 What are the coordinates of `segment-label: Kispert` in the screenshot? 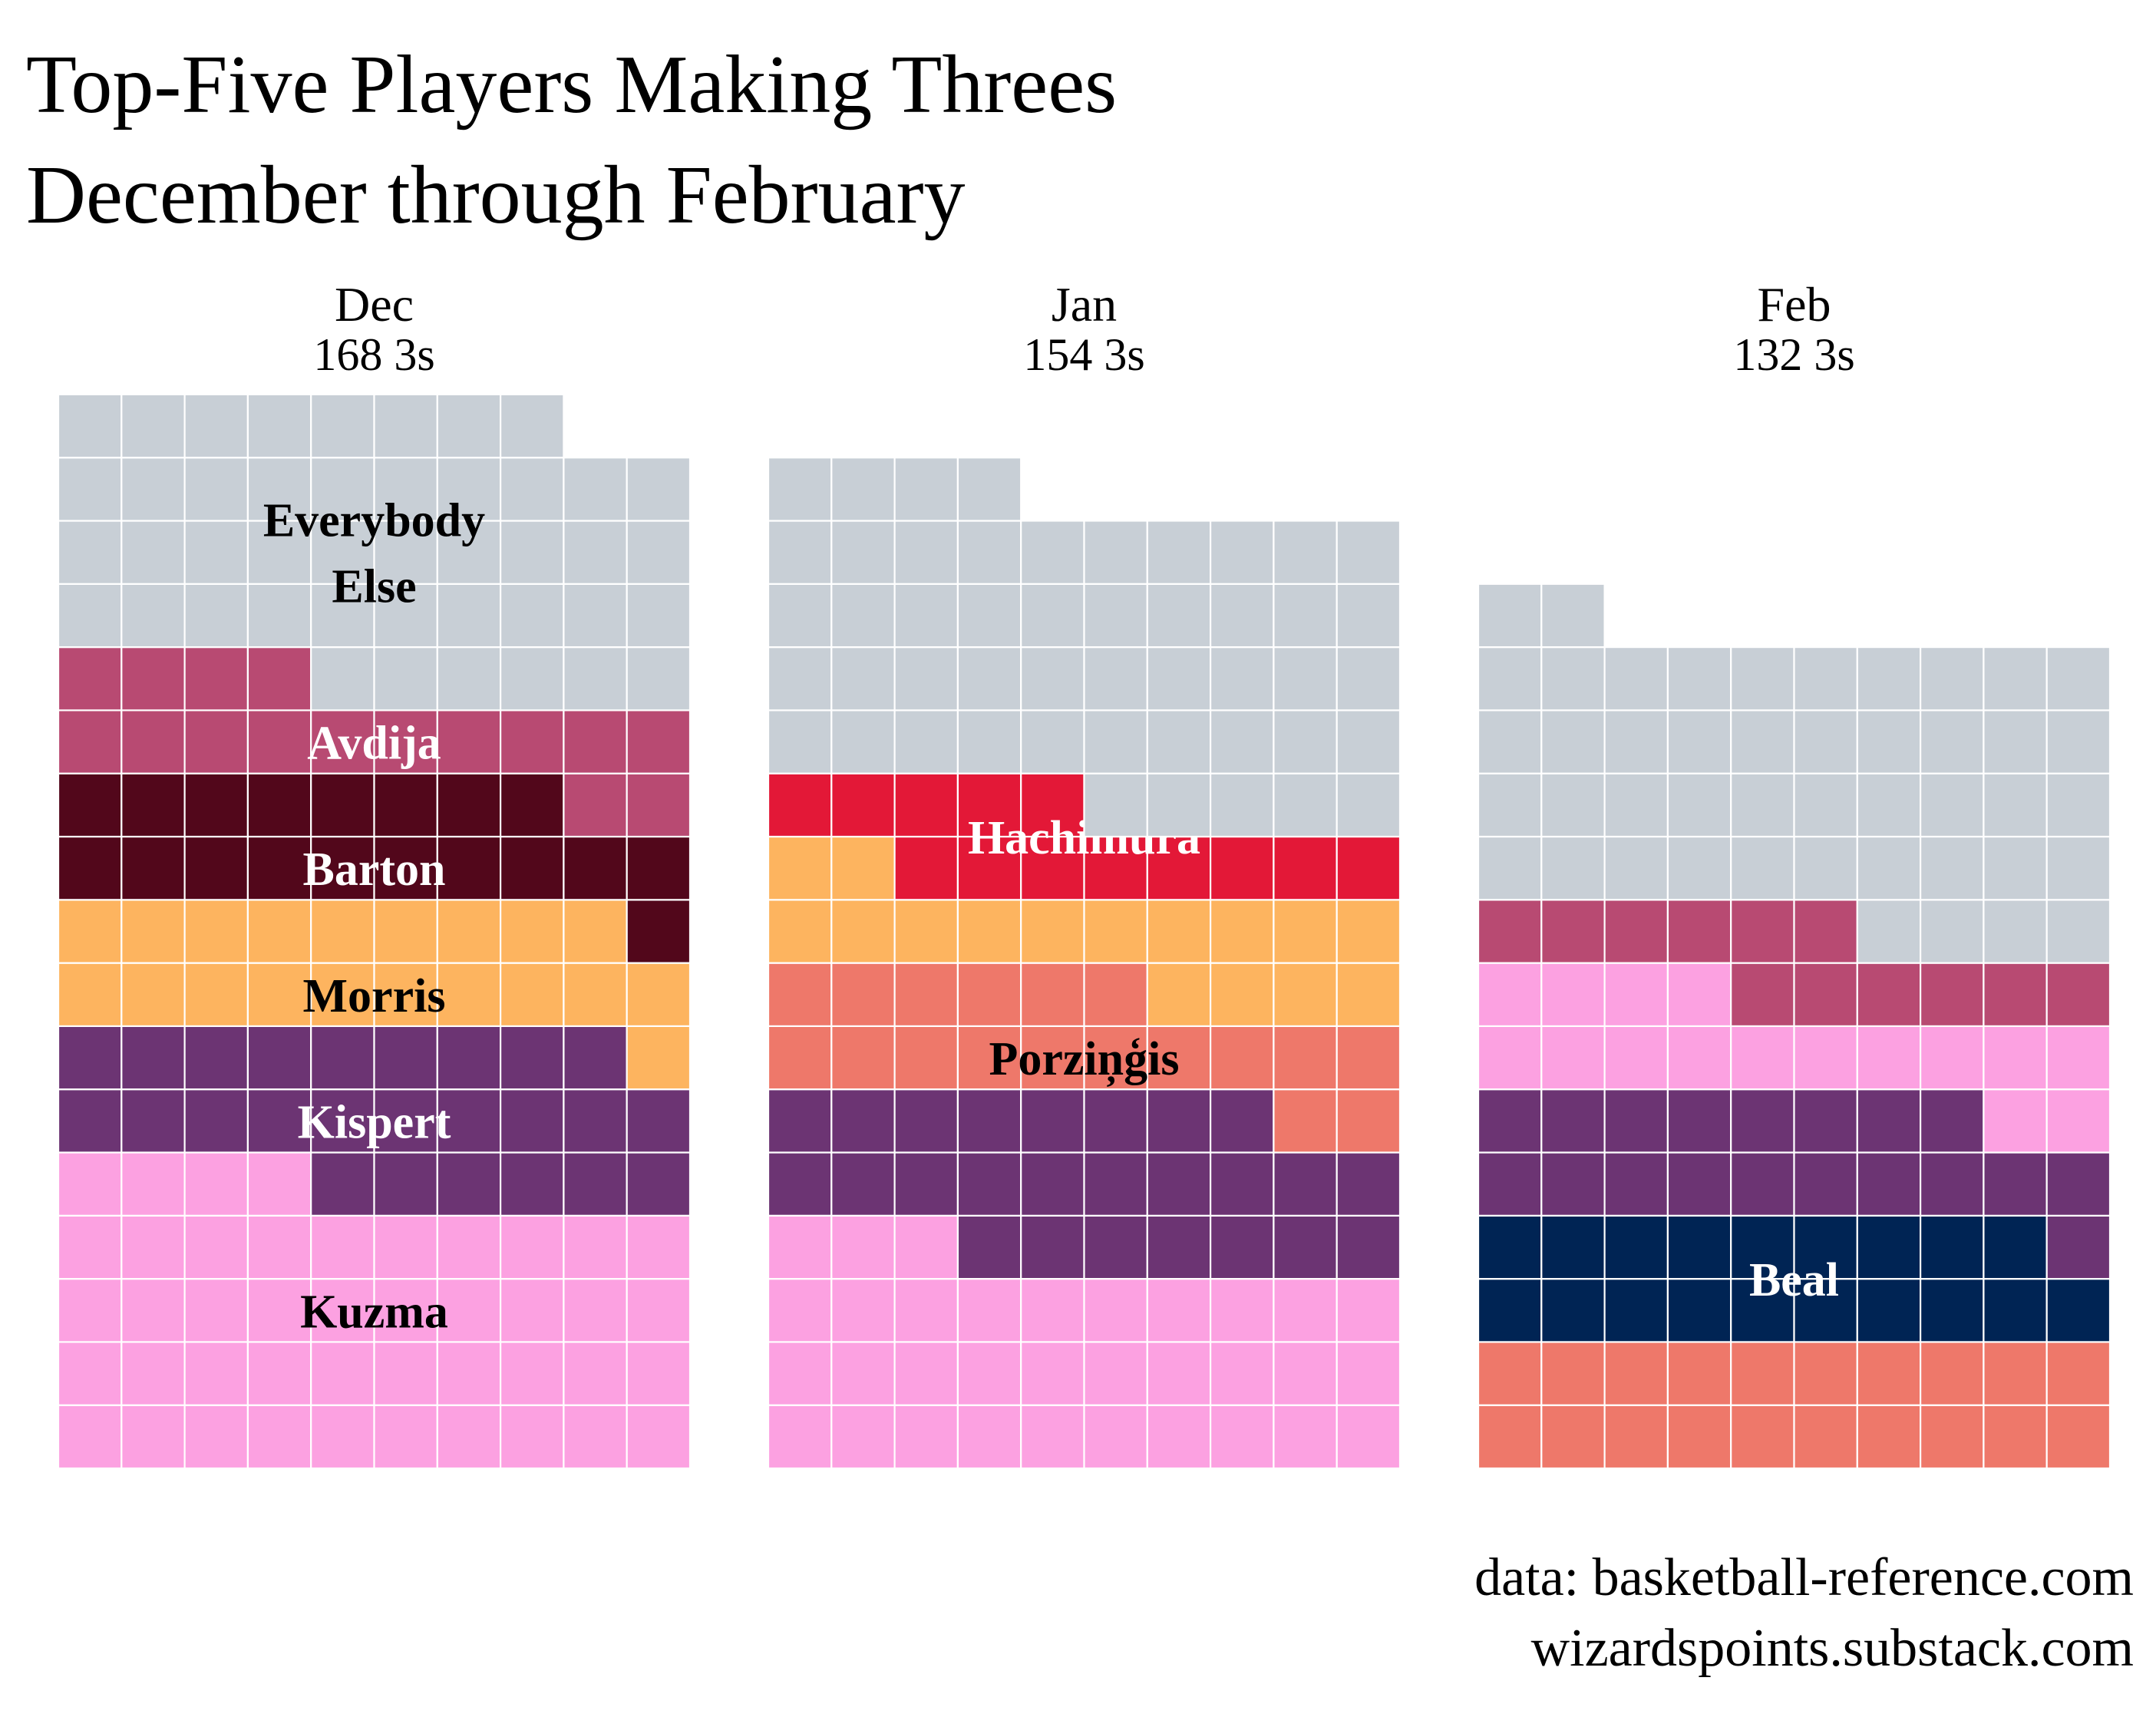 It's located at (374, 1122).